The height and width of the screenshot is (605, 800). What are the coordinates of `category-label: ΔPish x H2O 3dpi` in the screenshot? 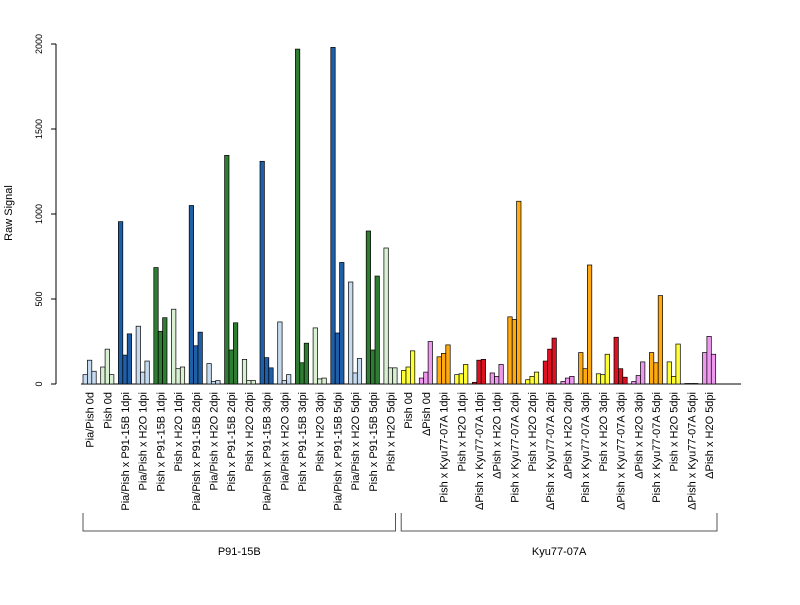 It's located at (639, 435).